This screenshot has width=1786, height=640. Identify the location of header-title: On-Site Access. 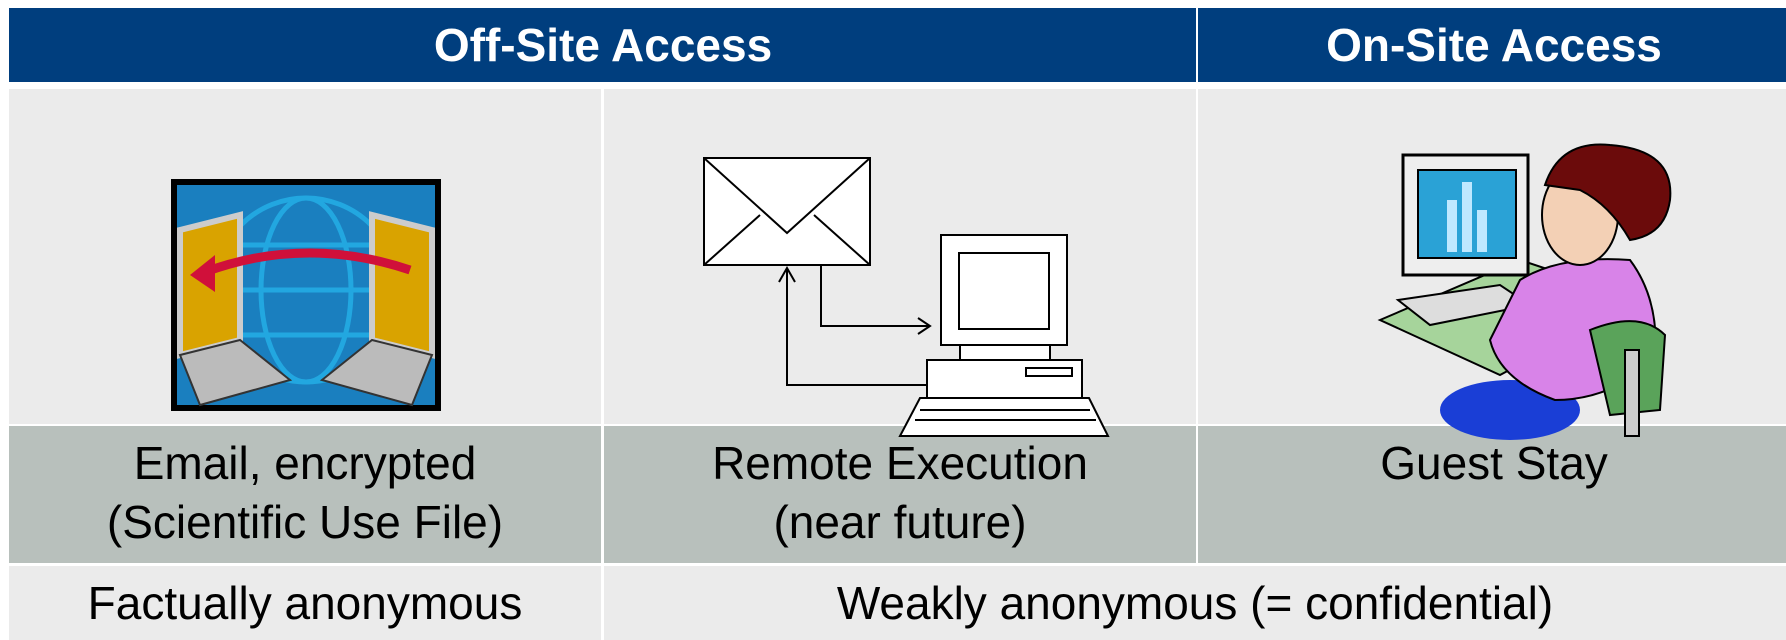
(1494, 45).